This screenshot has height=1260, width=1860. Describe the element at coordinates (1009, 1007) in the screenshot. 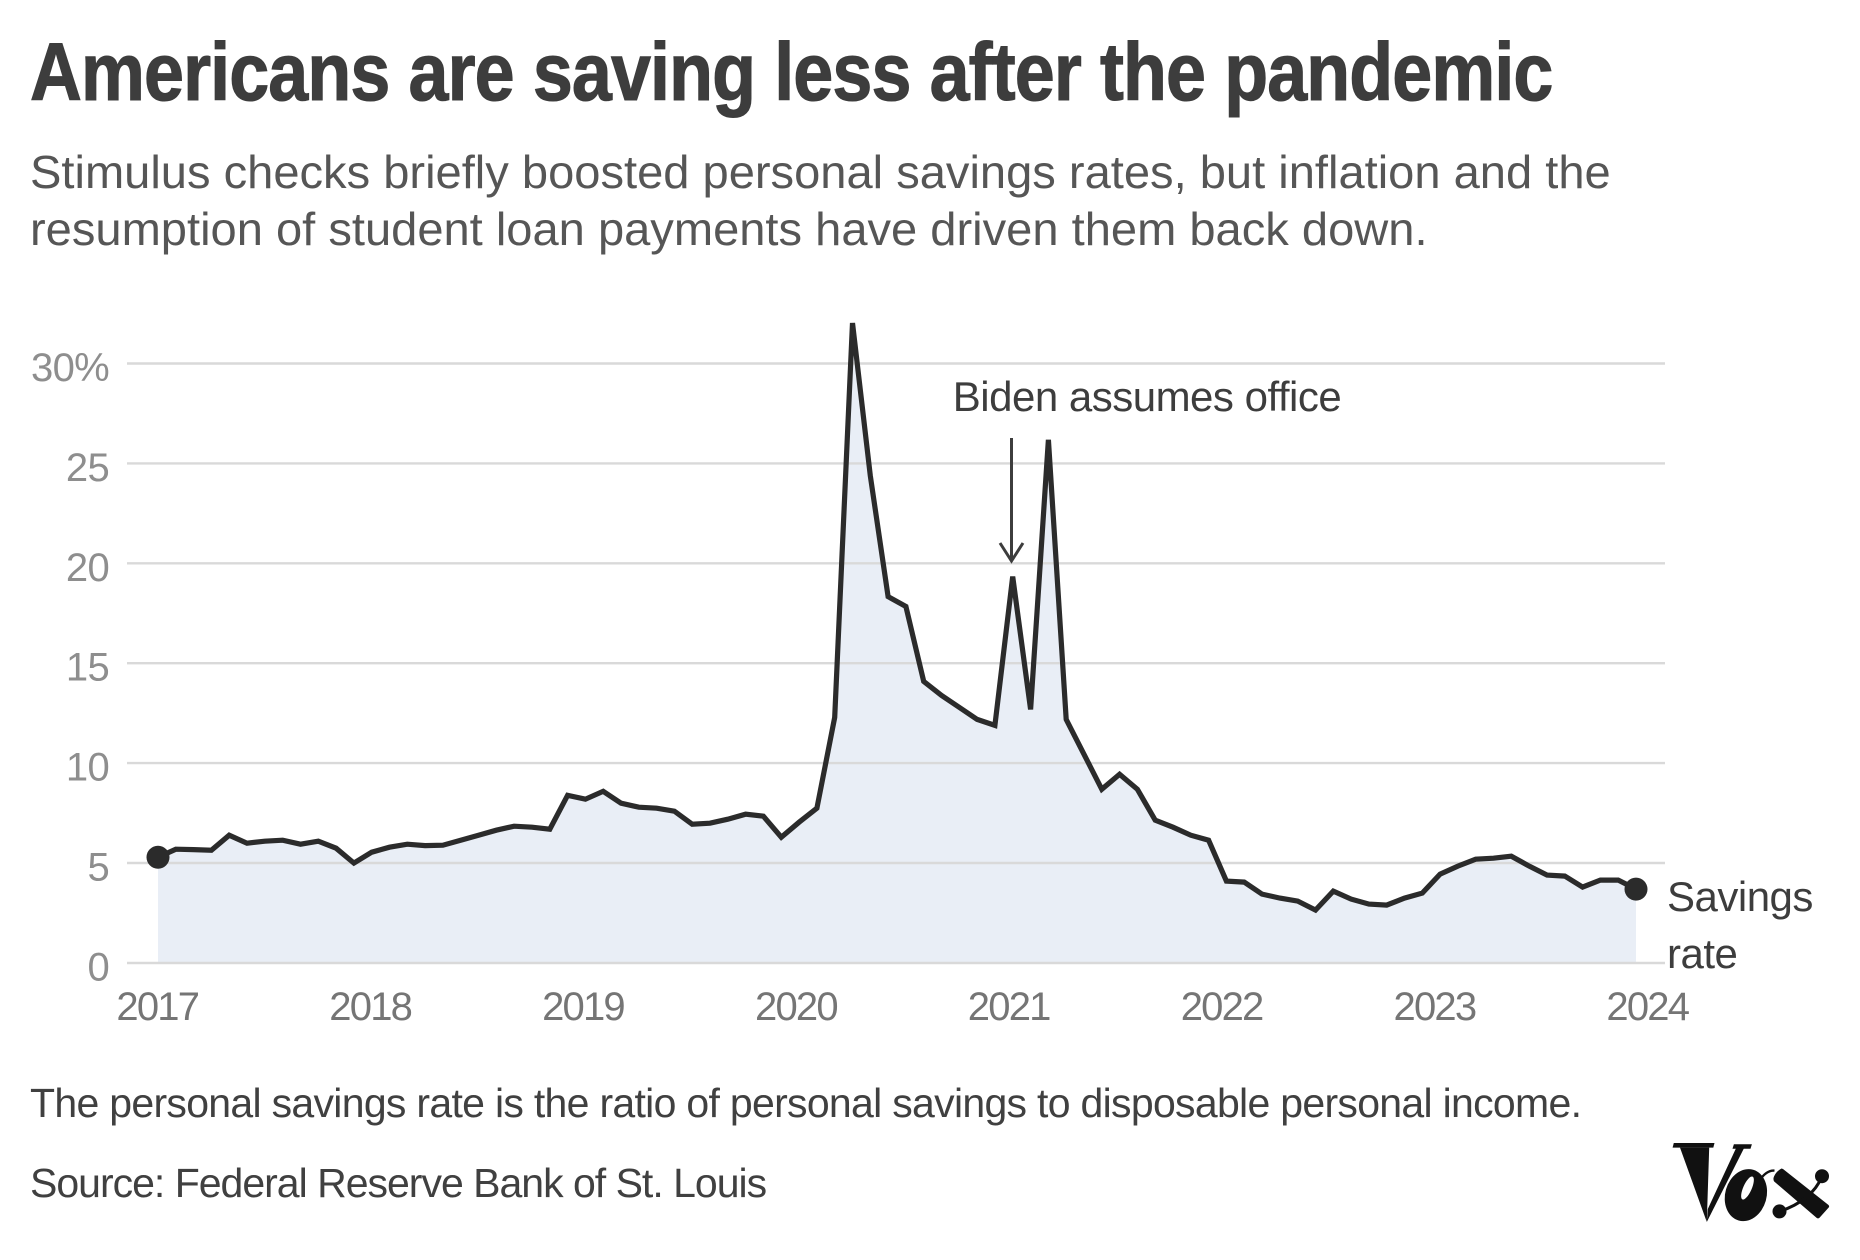

I see `svg-text: 2021` at that location.